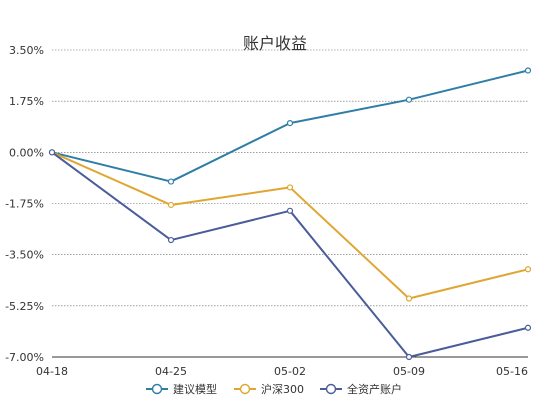 Image resolution: width=550 pixels, height=420 pixels. Describe the element at coordinates (26, 152) in the screenshot. I see `y-tick-label: 0.00%` at that location.